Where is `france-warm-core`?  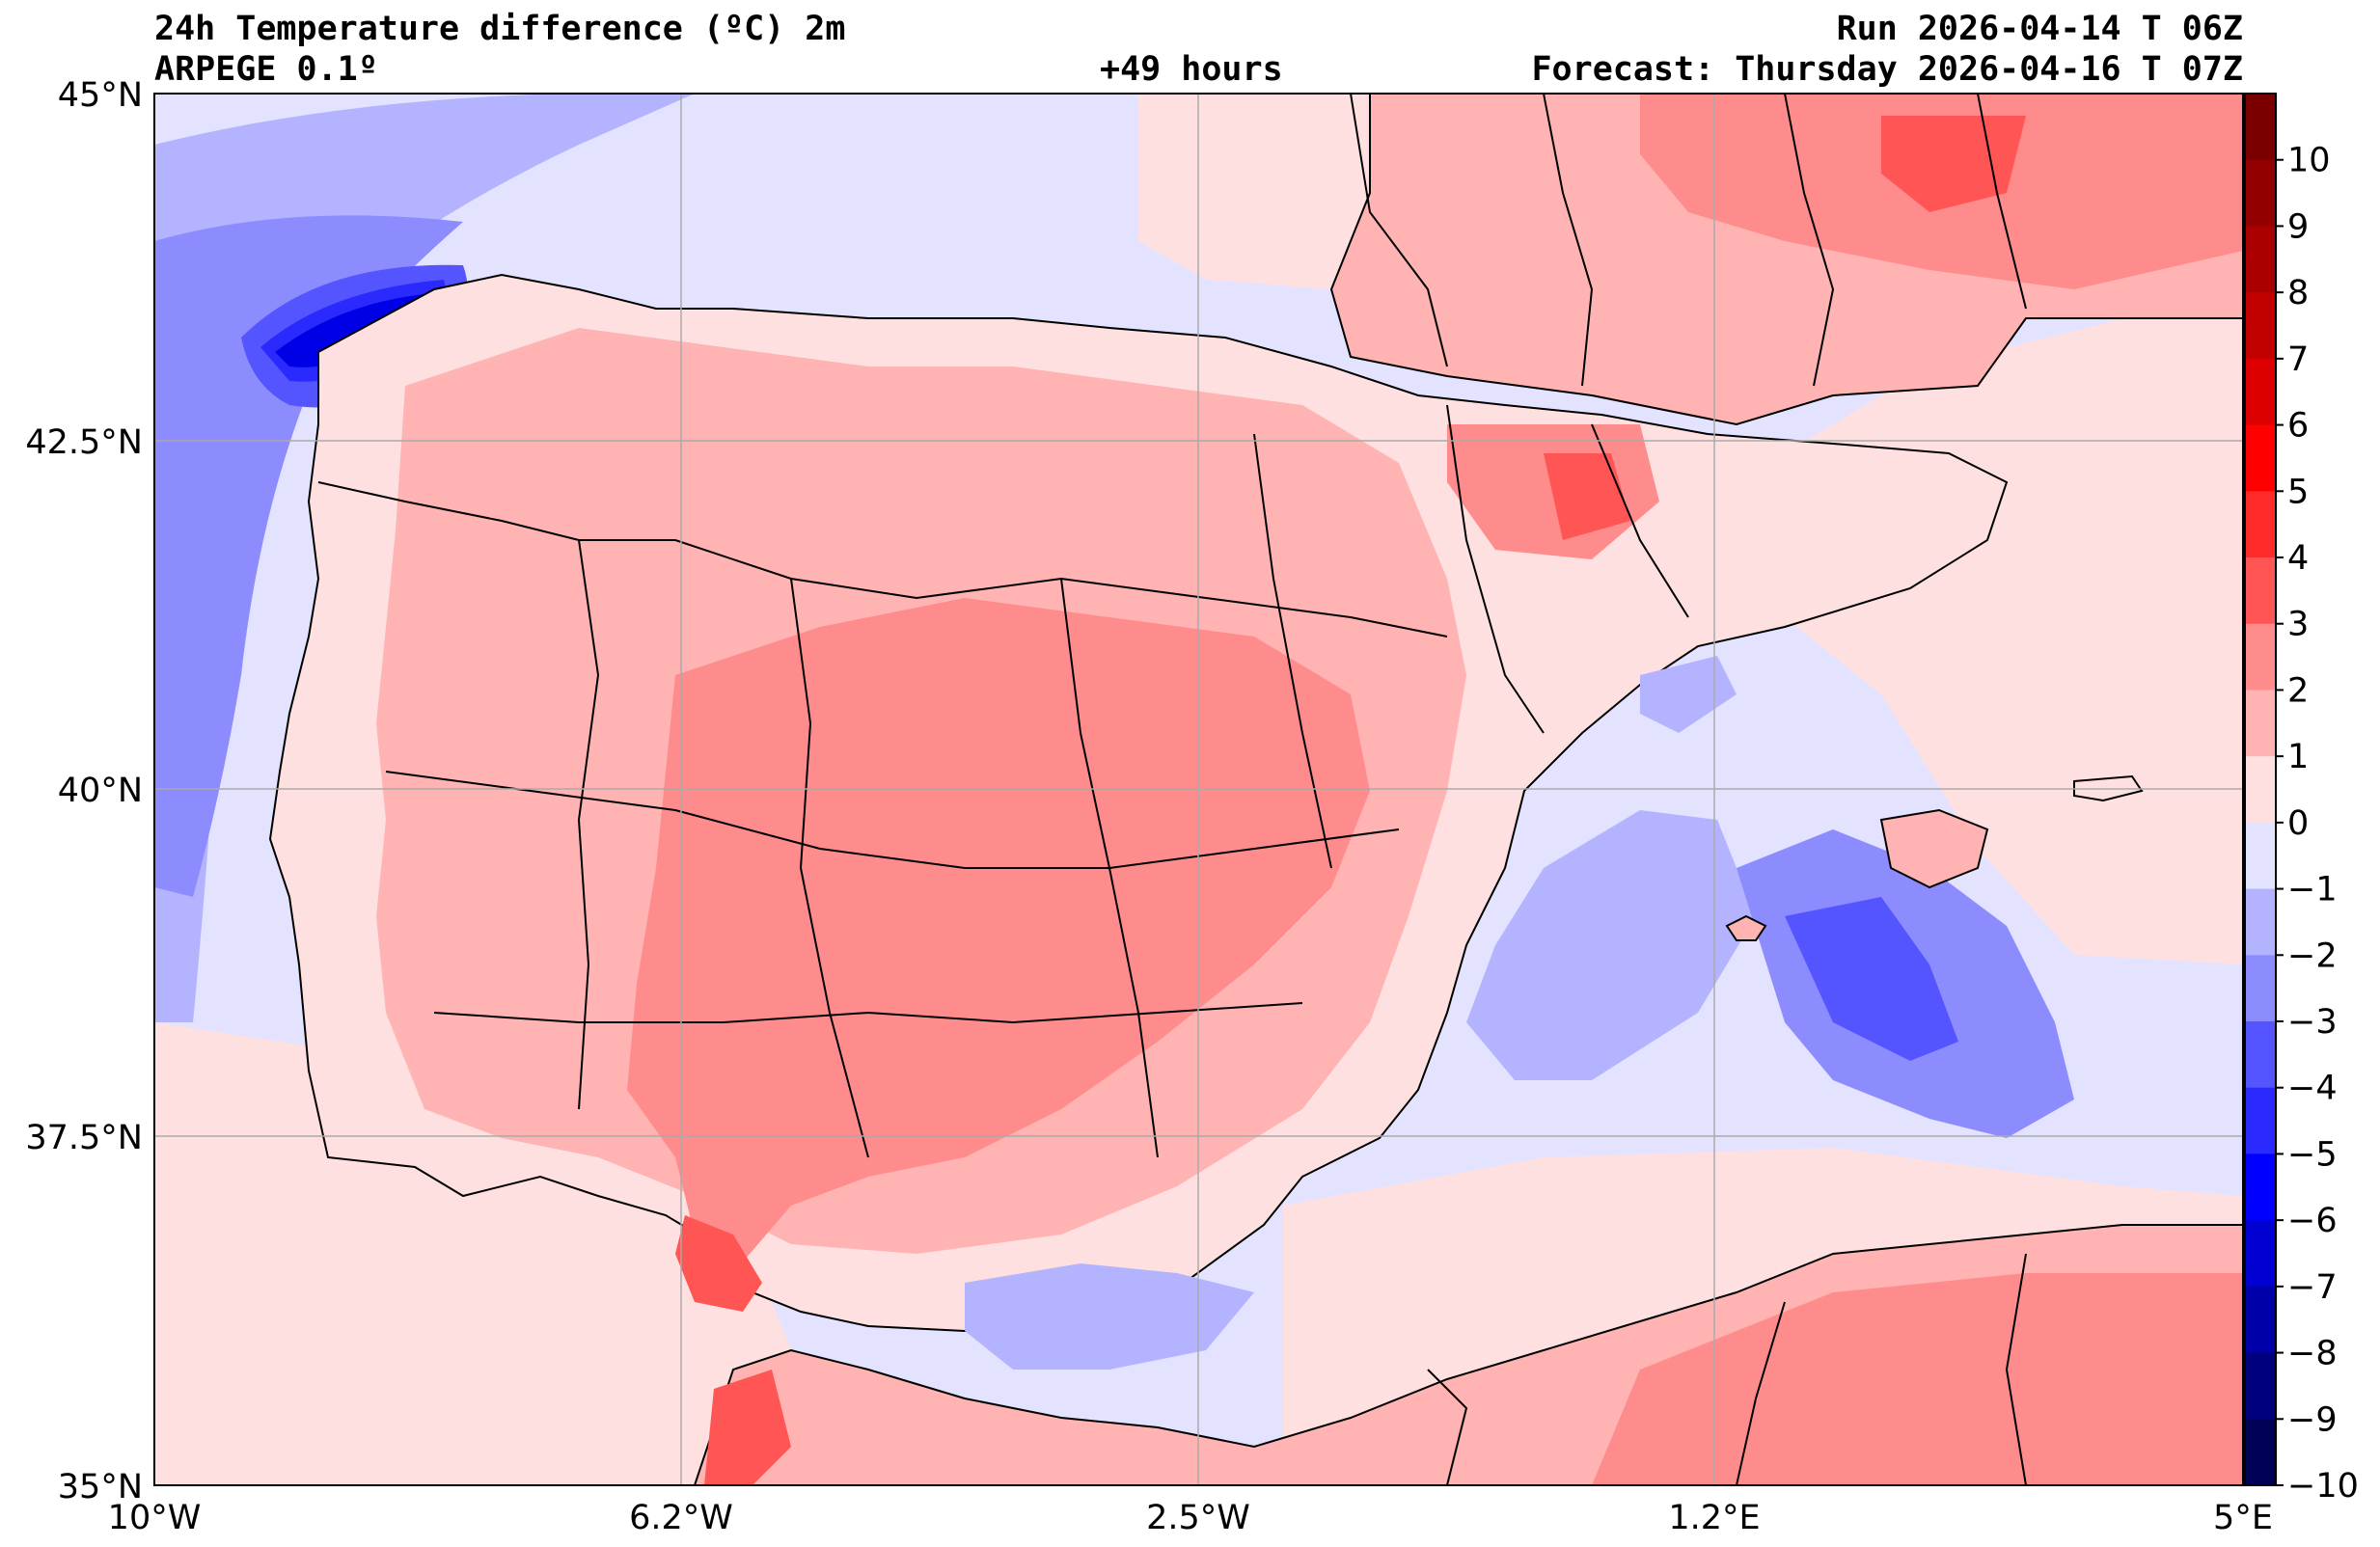 france-warm-core is located at coordinates (1954, 164).